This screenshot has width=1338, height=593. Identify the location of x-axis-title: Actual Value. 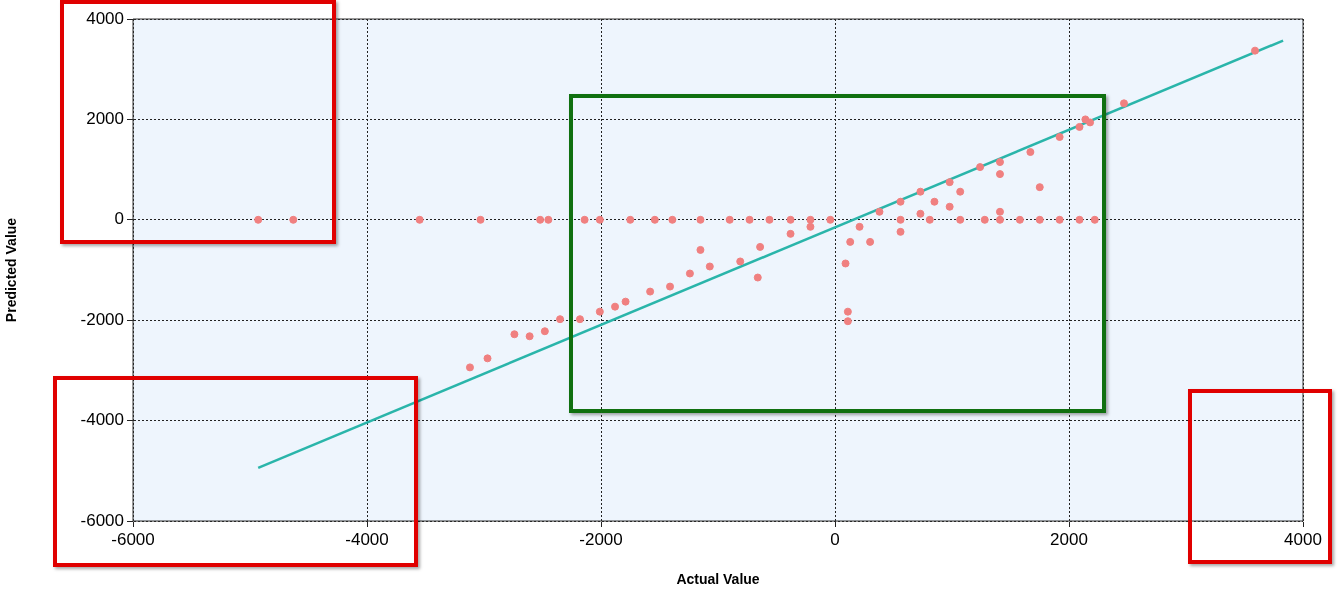
(718, 579).